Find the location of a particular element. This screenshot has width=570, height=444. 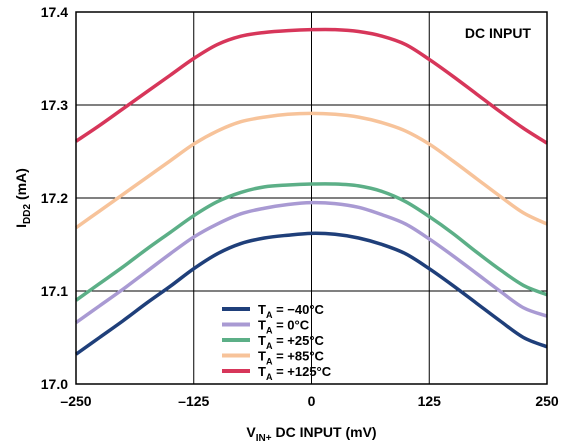

x-tick-labels: –250 –125 0 125 250 is located at coordinates (309, 401).